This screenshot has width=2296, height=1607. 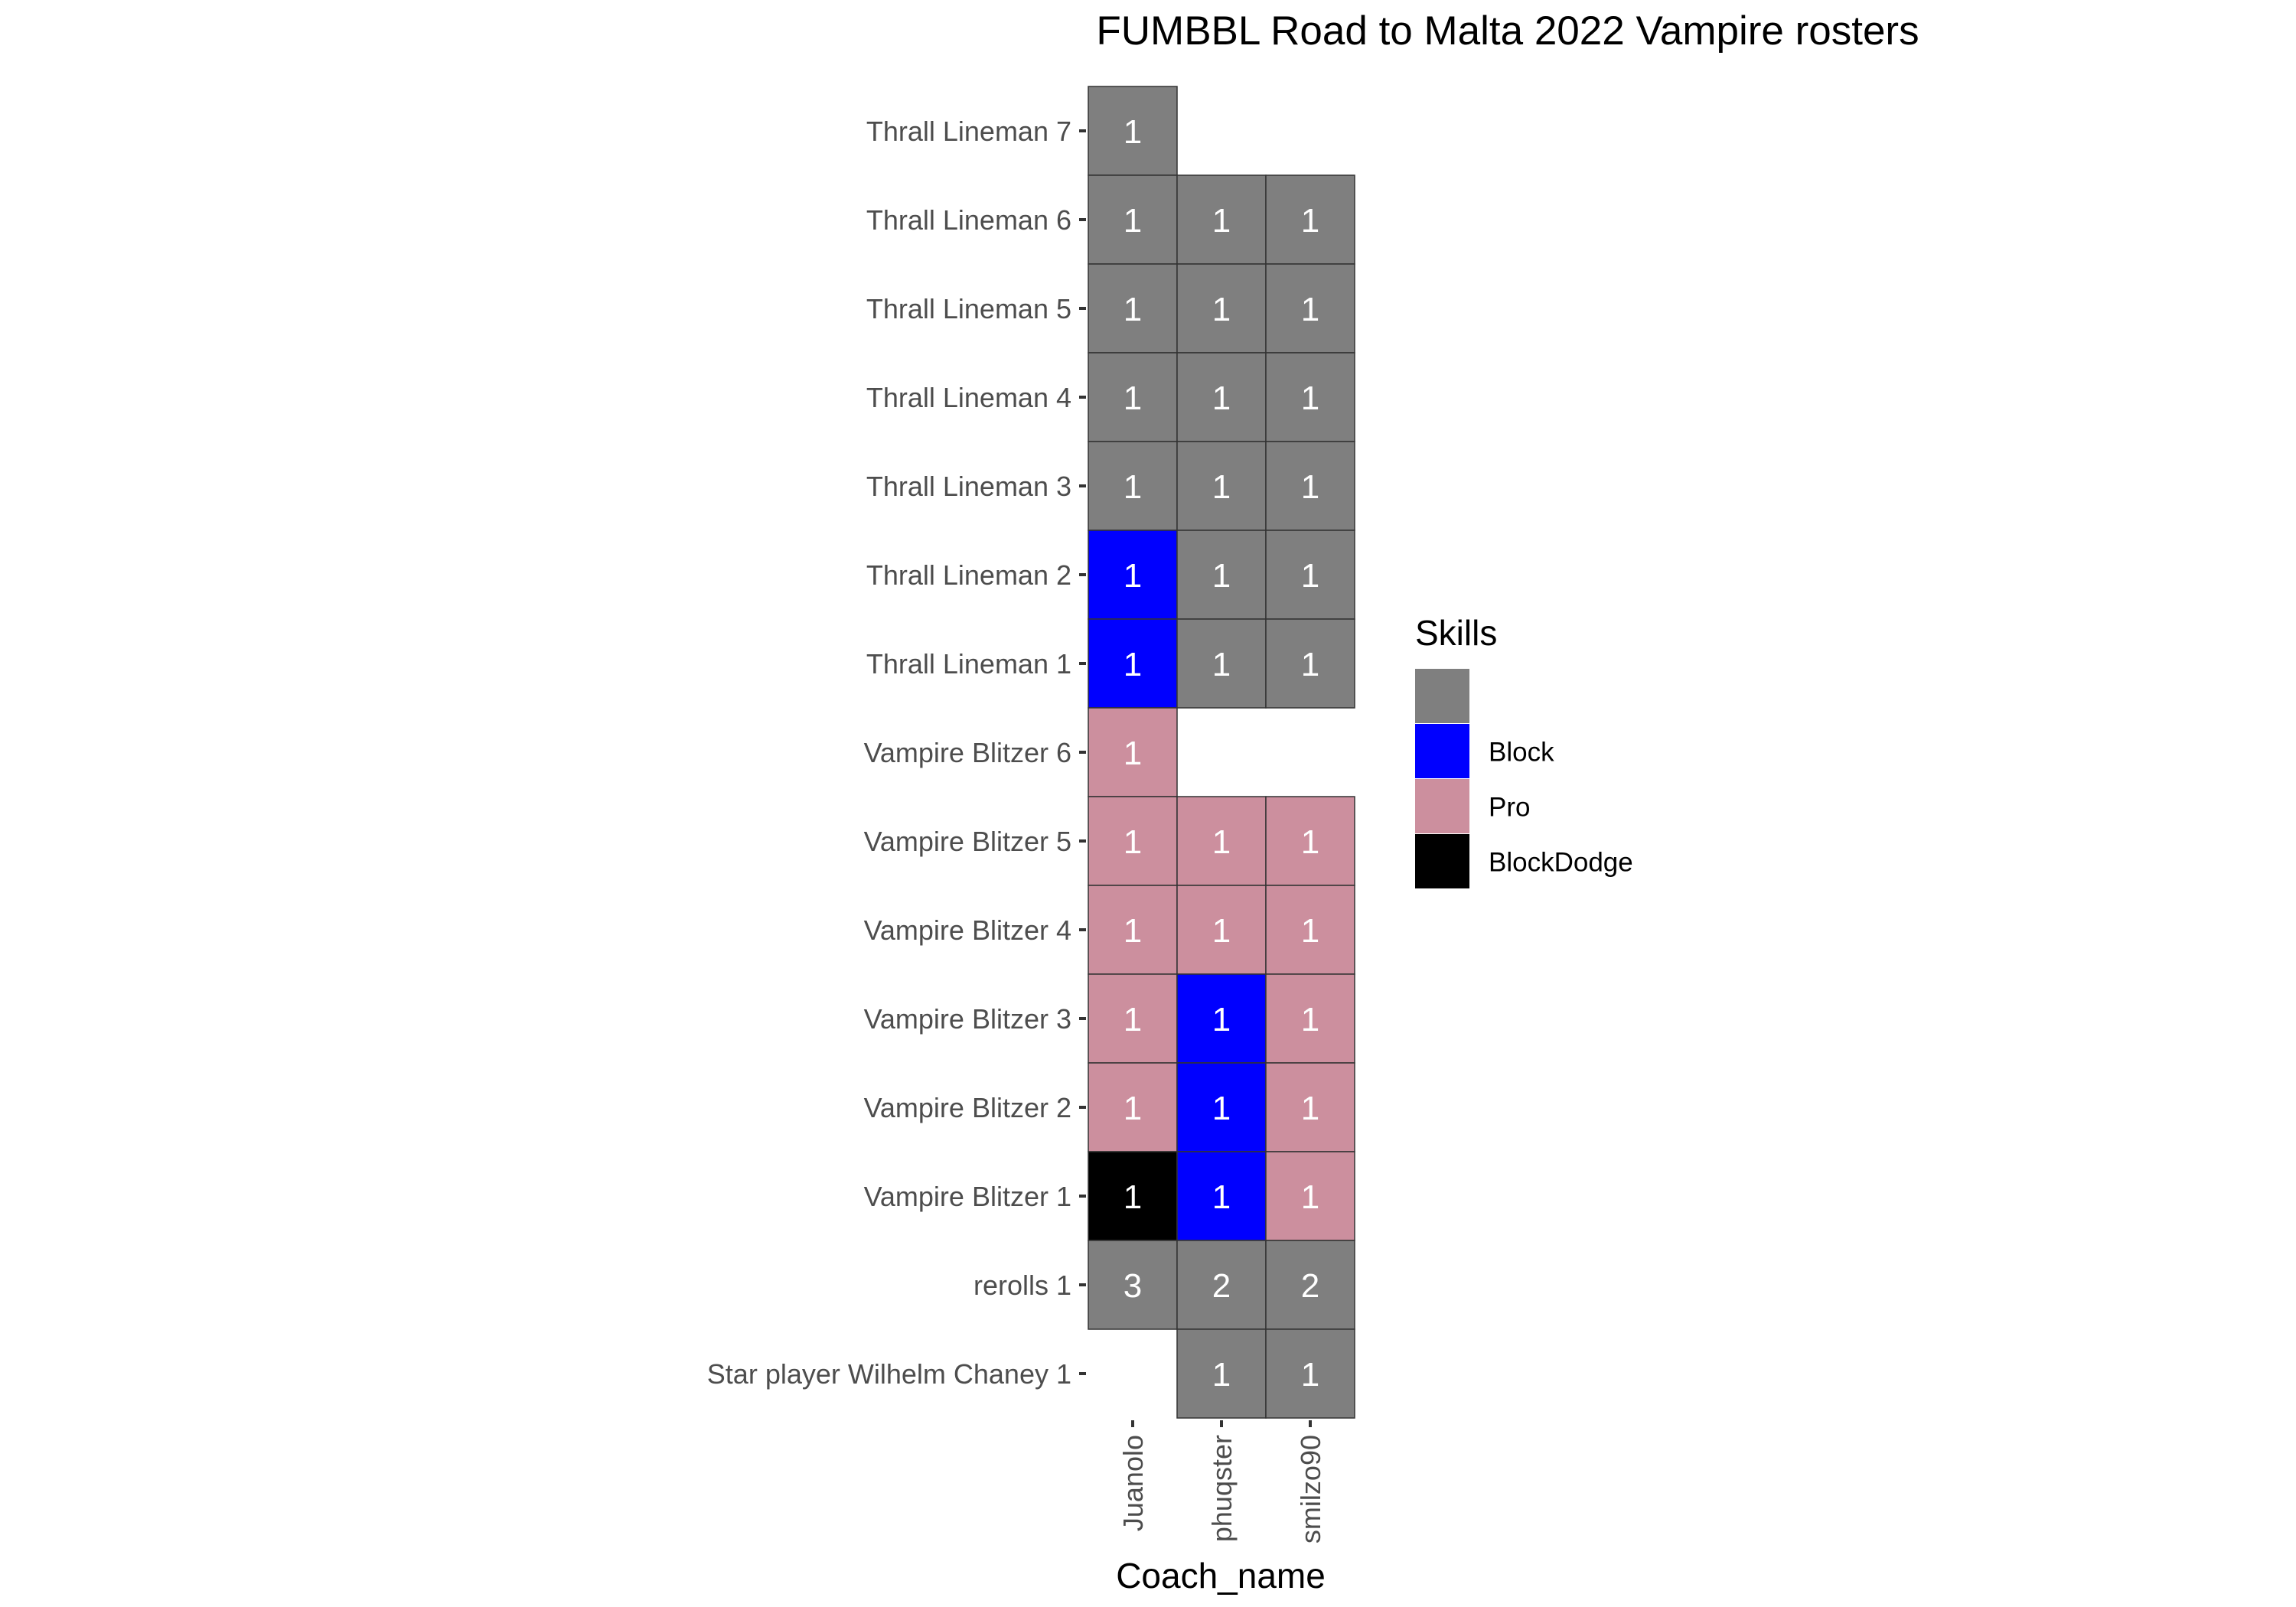 What do you see at coordinates (967, 930) in the screenshot?
I see `y-tick-label: Vampire Blitzer 4` at bounding box center [967, 930].